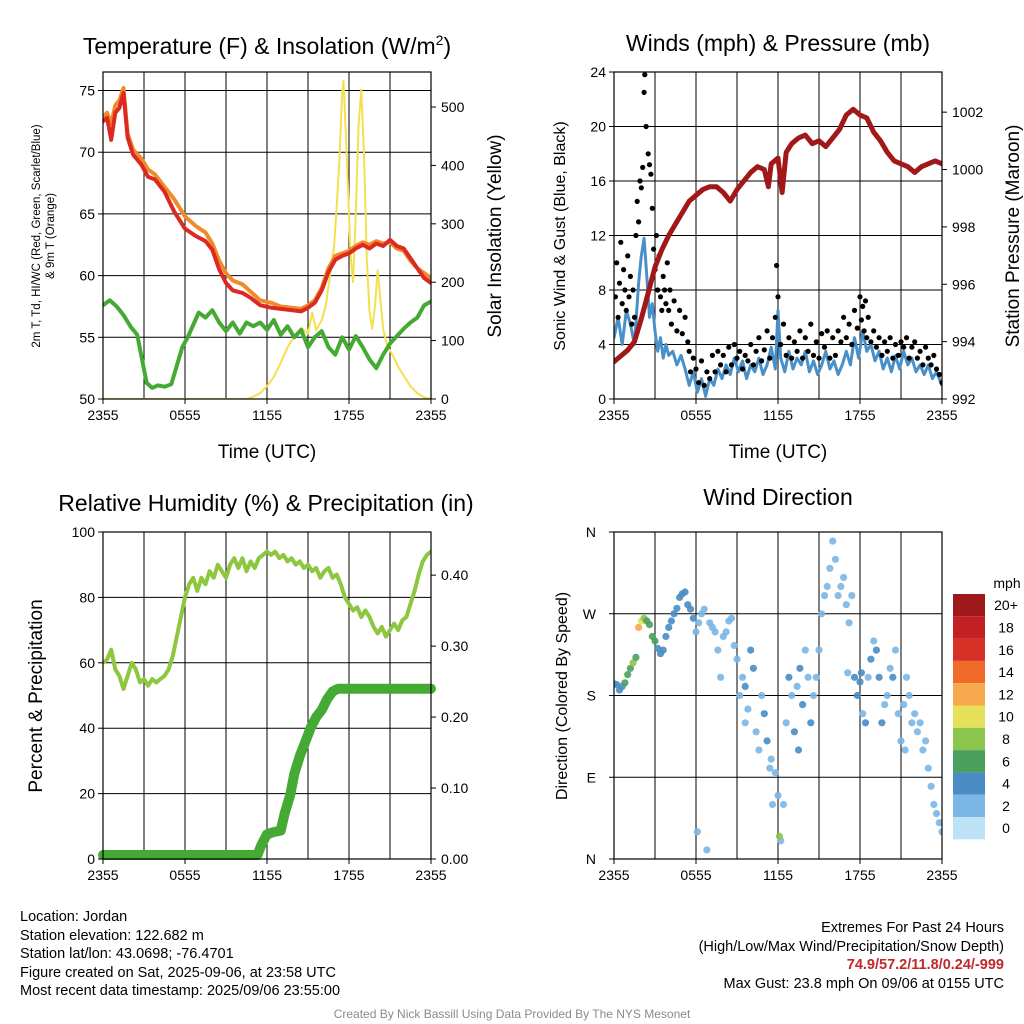 The height and width of the screenshot is (1024, 1024). Describe the element at coordinates (1006, 806) in the screenshot. I see `legend-label: 2` at that location.